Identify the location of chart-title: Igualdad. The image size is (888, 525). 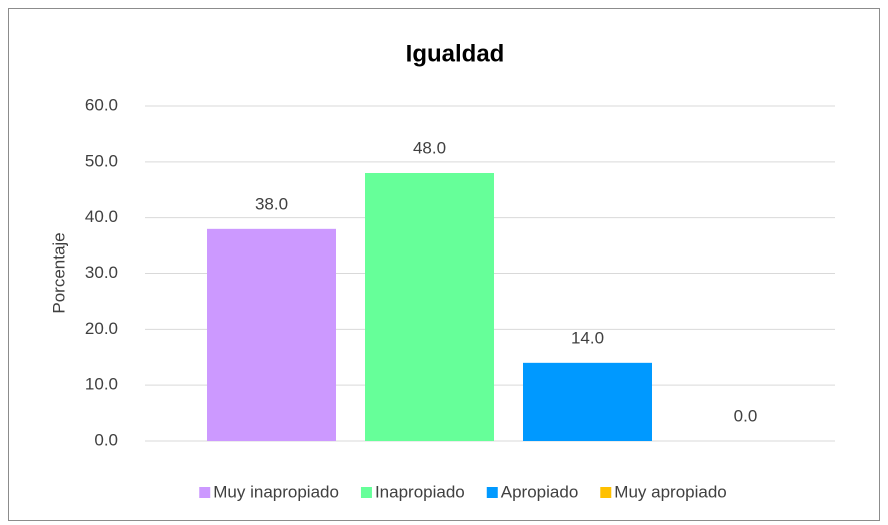
(455, 53).